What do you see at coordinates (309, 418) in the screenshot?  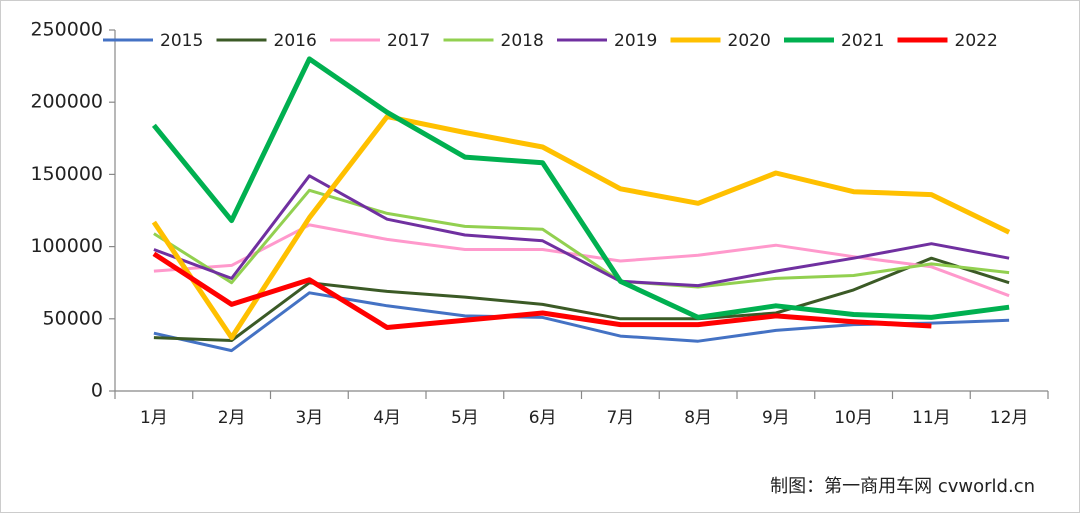 I see `x-tick-label: 3月` at bounding box center [309, 418].